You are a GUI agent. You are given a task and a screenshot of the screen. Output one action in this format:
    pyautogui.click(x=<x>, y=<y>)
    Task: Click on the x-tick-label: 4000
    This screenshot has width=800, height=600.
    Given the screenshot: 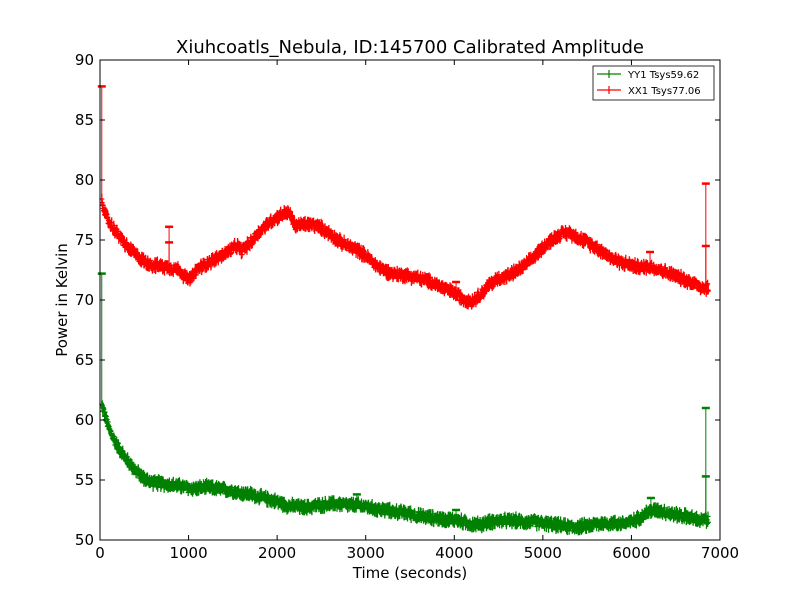 What is the action you would take?
    pyautogui.click(x=454, y=553)
    